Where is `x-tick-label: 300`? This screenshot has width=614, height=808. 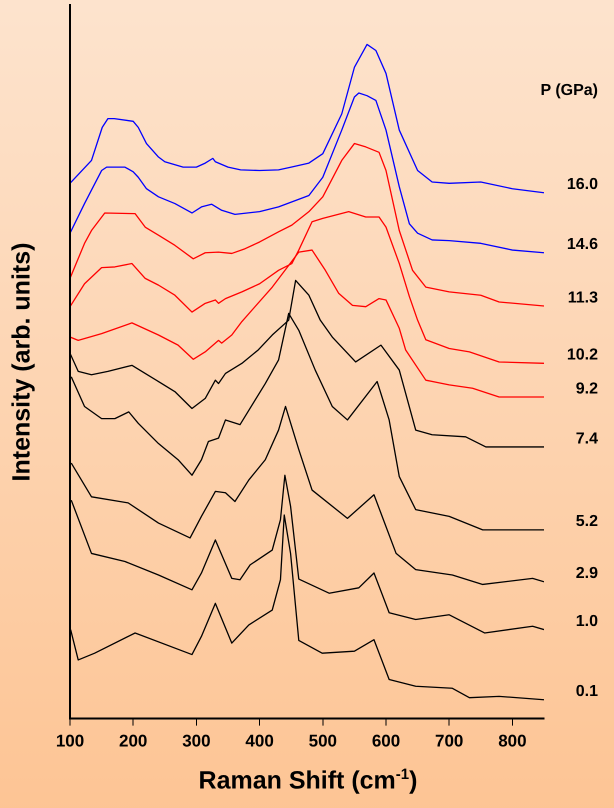 x-tick-label: 300 is located at coordinates (196, 740).